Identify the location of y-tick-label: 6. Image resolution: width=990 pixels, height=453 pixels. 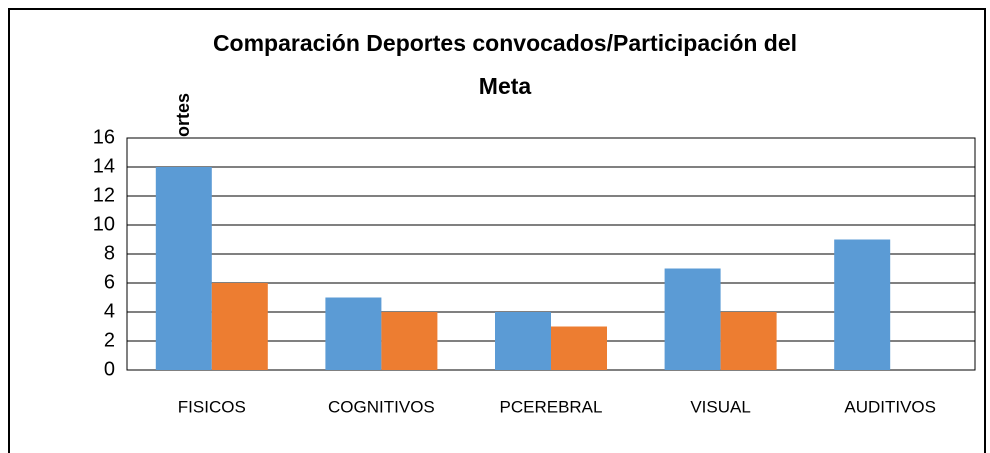
(109, 282).